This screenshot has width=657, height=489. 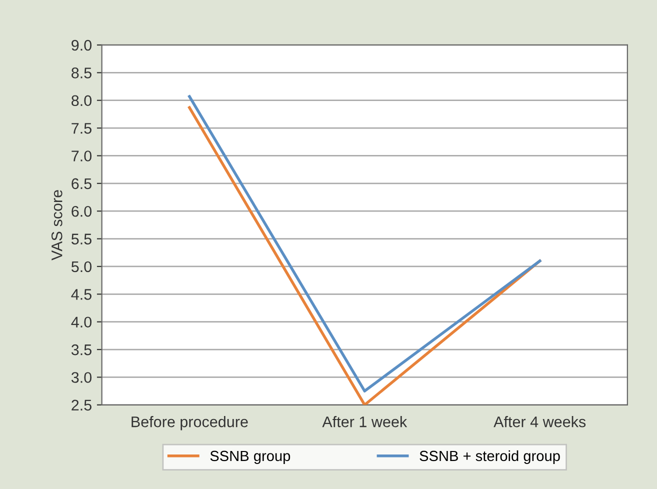 What do you see at coordinates (82, 100) in the screenshot?
I see `y-tick-label: 8.0` at bounding box center [82, 100].